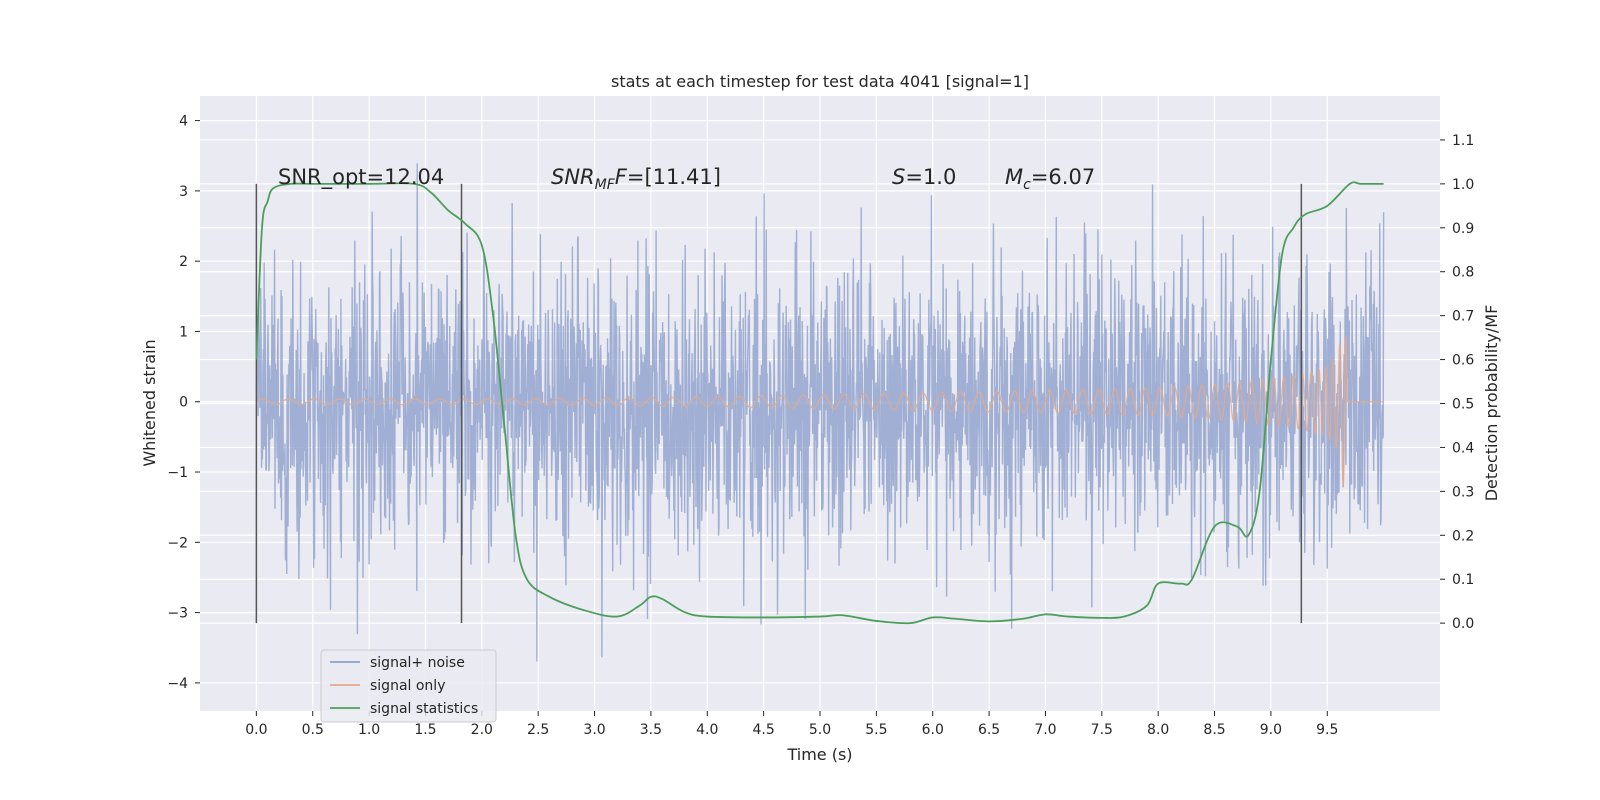 This screenshot has height=800, width=1600. What do you see at coordinates (417, 663) in the screenshot?
I see `legend-label-signal-noise: signal+ noise` at bounding box center [417, 663].